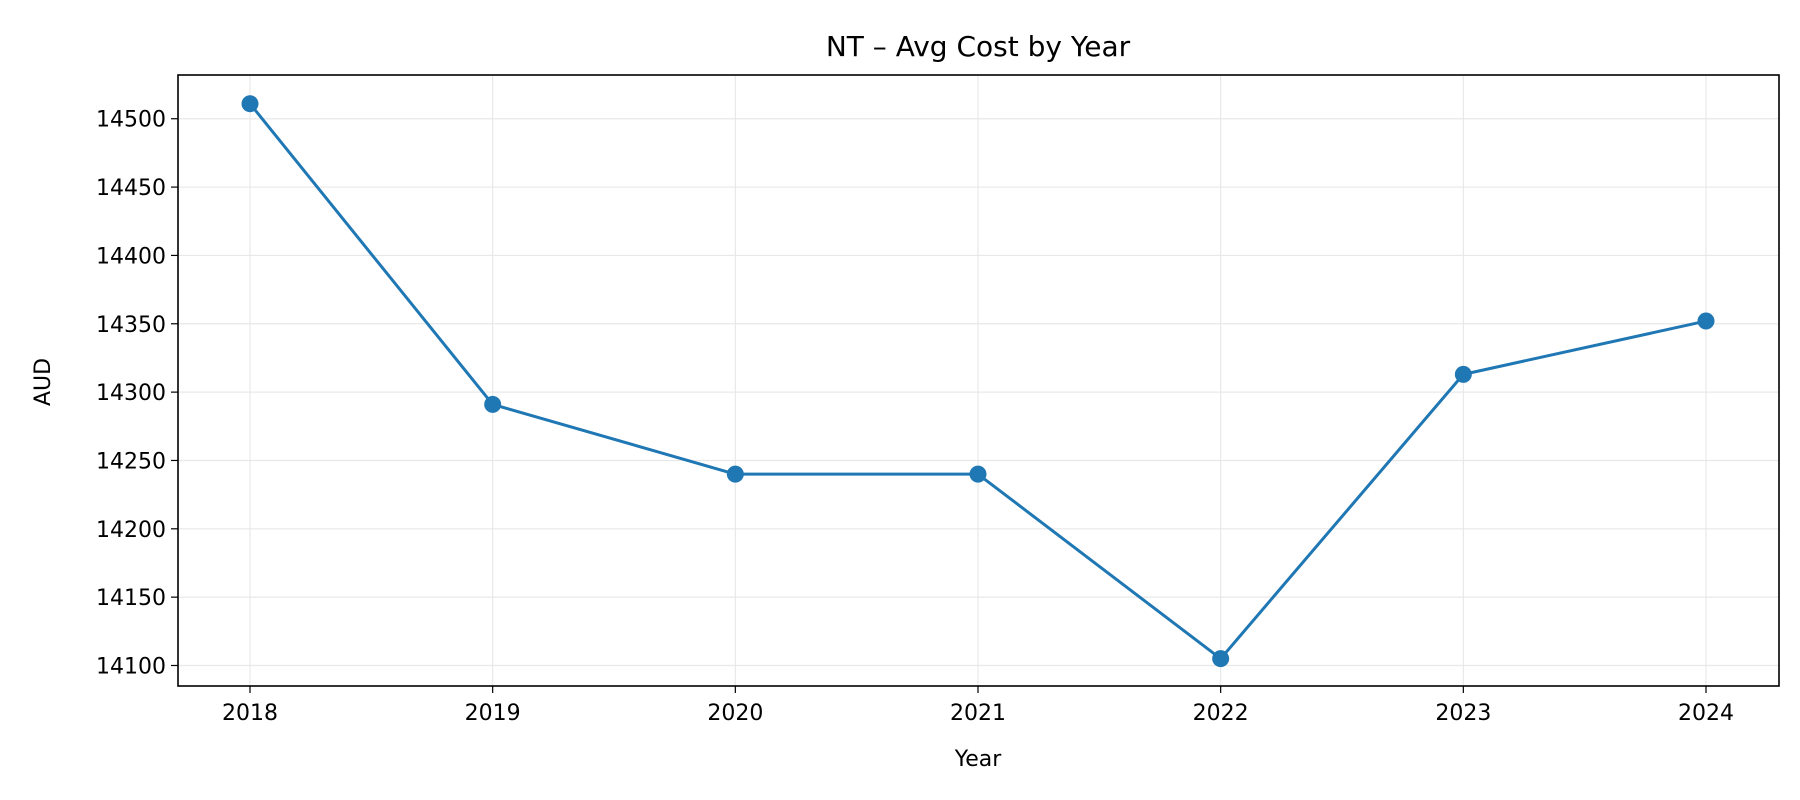 Image resolution: width=1800 pixels, height=800 pixels. Describe the element at coordinates (978, 46) in the screenshot. I see `chart-title: NT – Avg Cost by Year` at that location.